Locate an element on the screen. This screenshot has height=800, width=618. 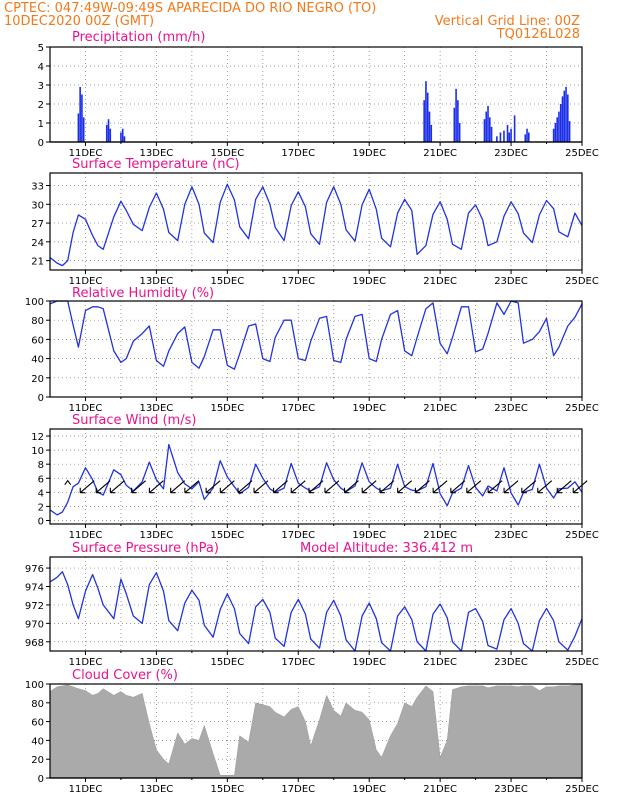
y-tick-label: 1 is located at coordinates (41, 124).